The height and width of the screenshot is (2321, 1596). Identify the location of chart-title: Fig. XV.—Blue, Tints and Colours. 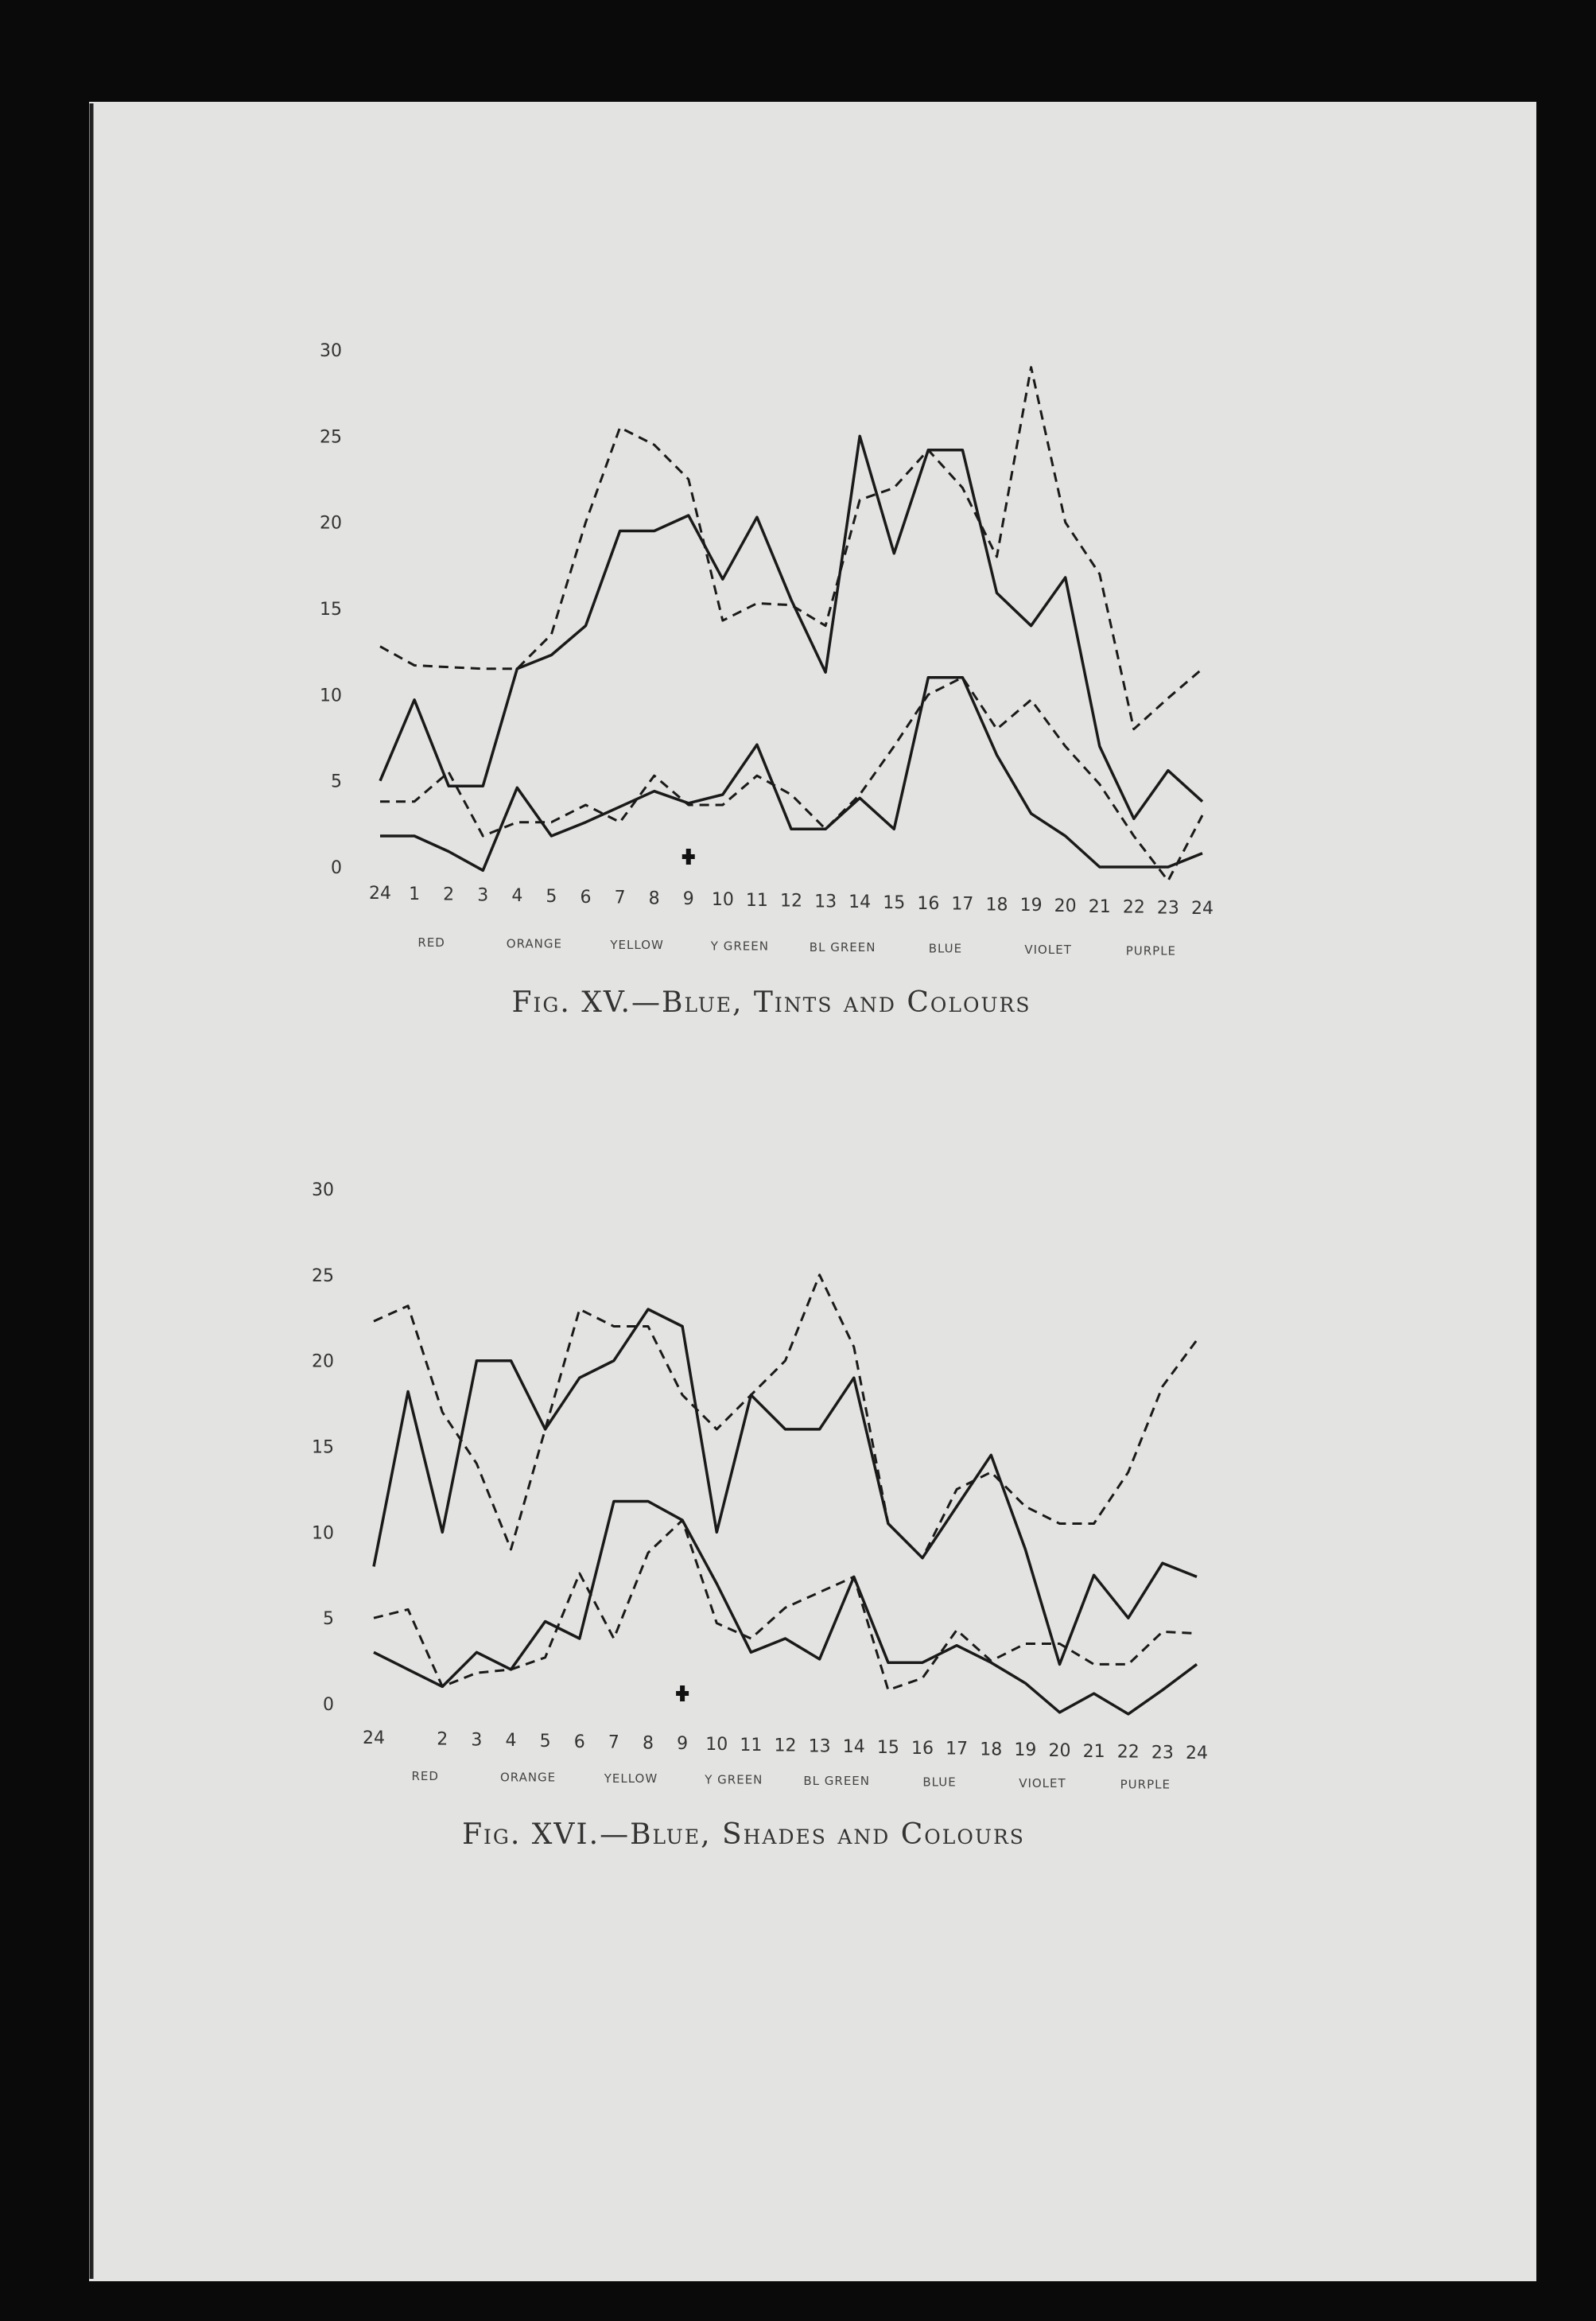
(772, 1003).